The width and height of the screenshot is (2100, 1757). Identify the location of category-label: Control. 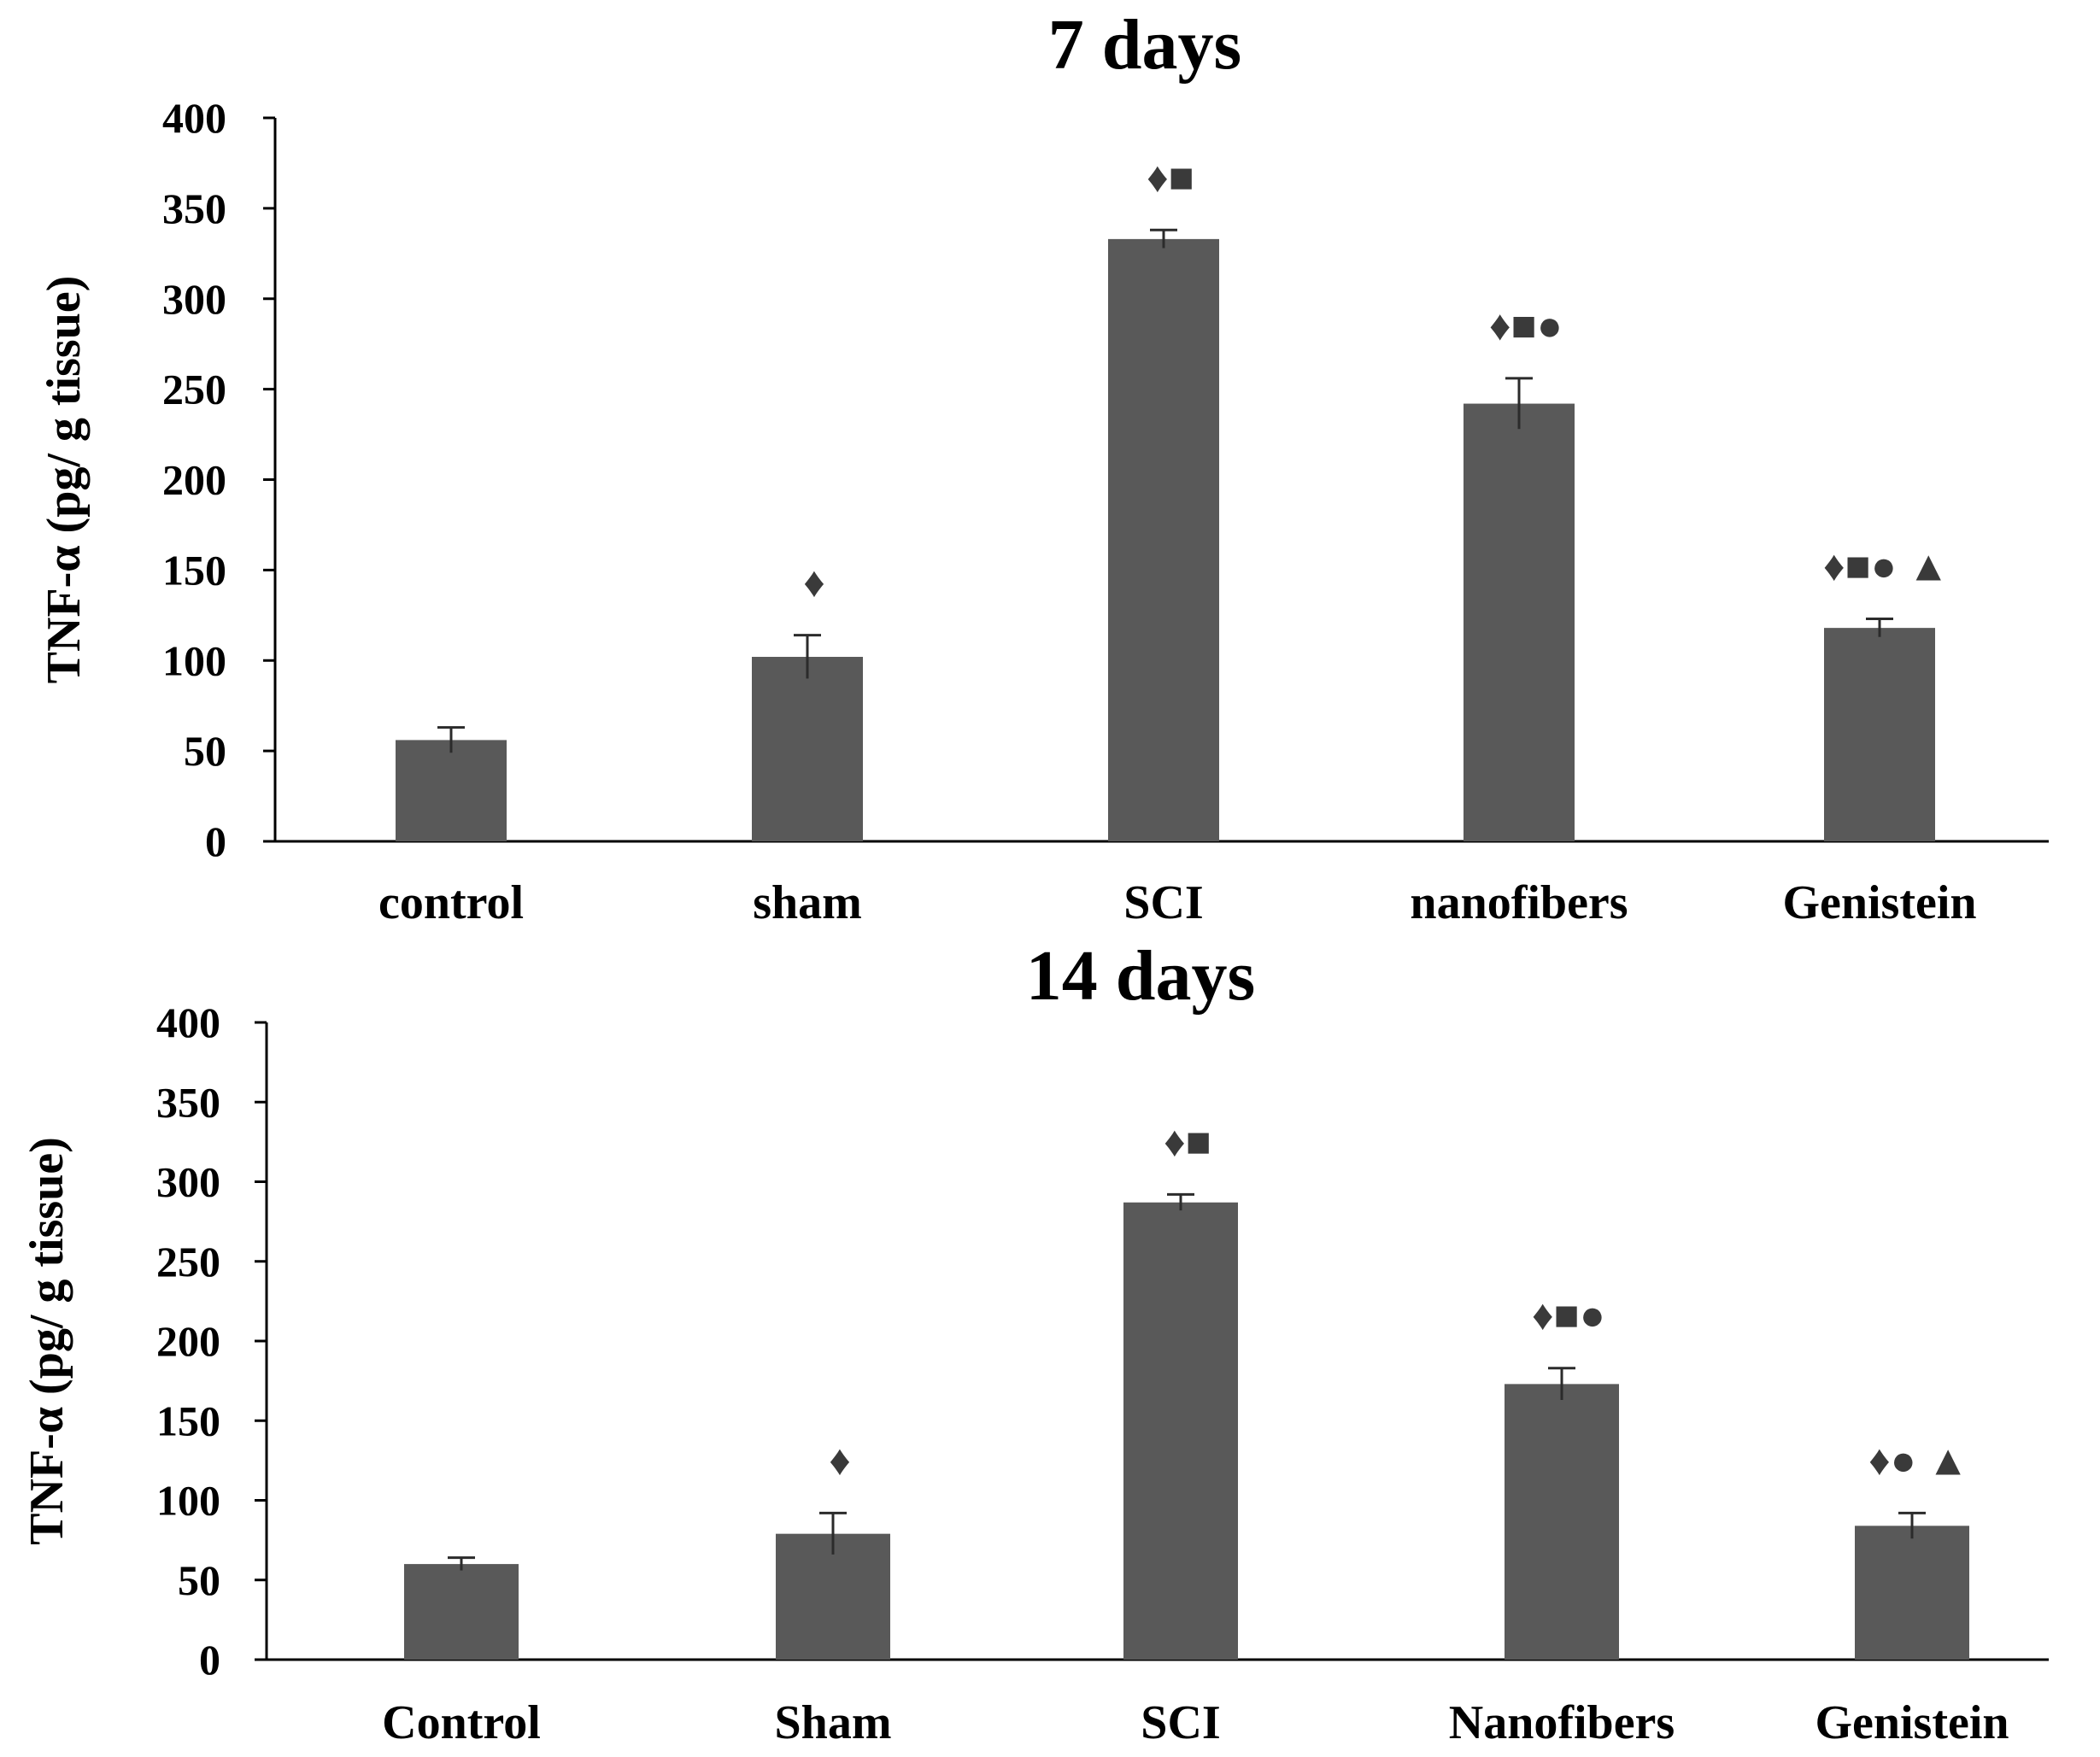
(461, 1722).